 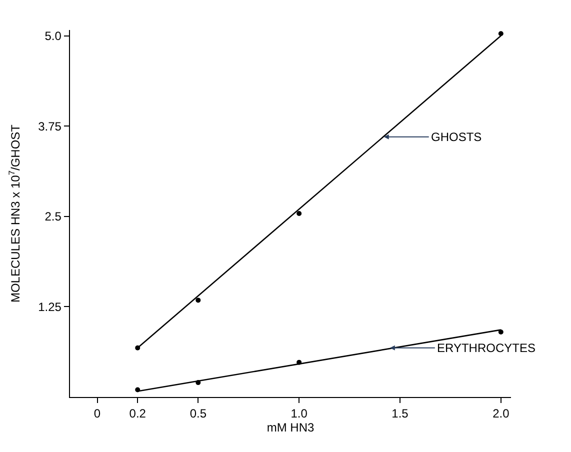 I want to click on x-tick-label: 1.5, so click(x=400, y=413).